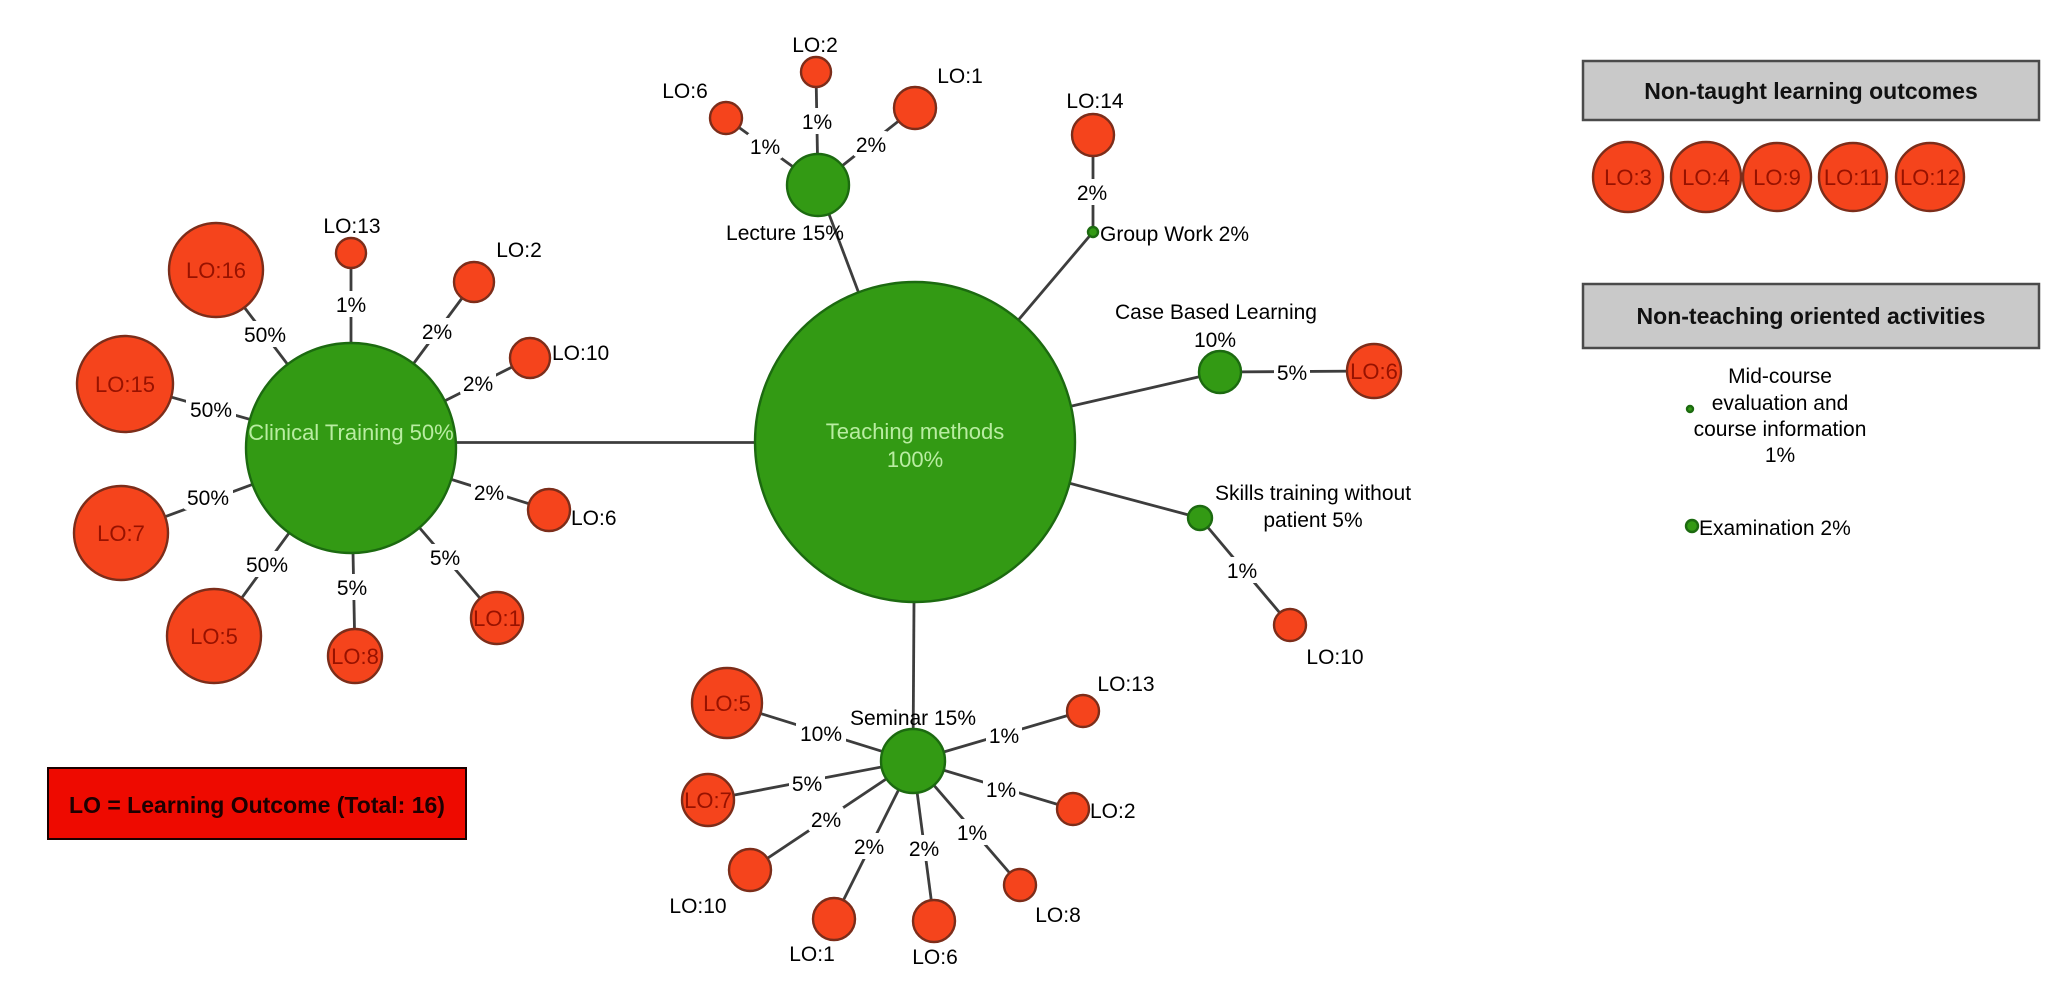  Describe the element at coordinates (1853, 177) in the screenshot. I see `svg-text: LO:11` at that location.